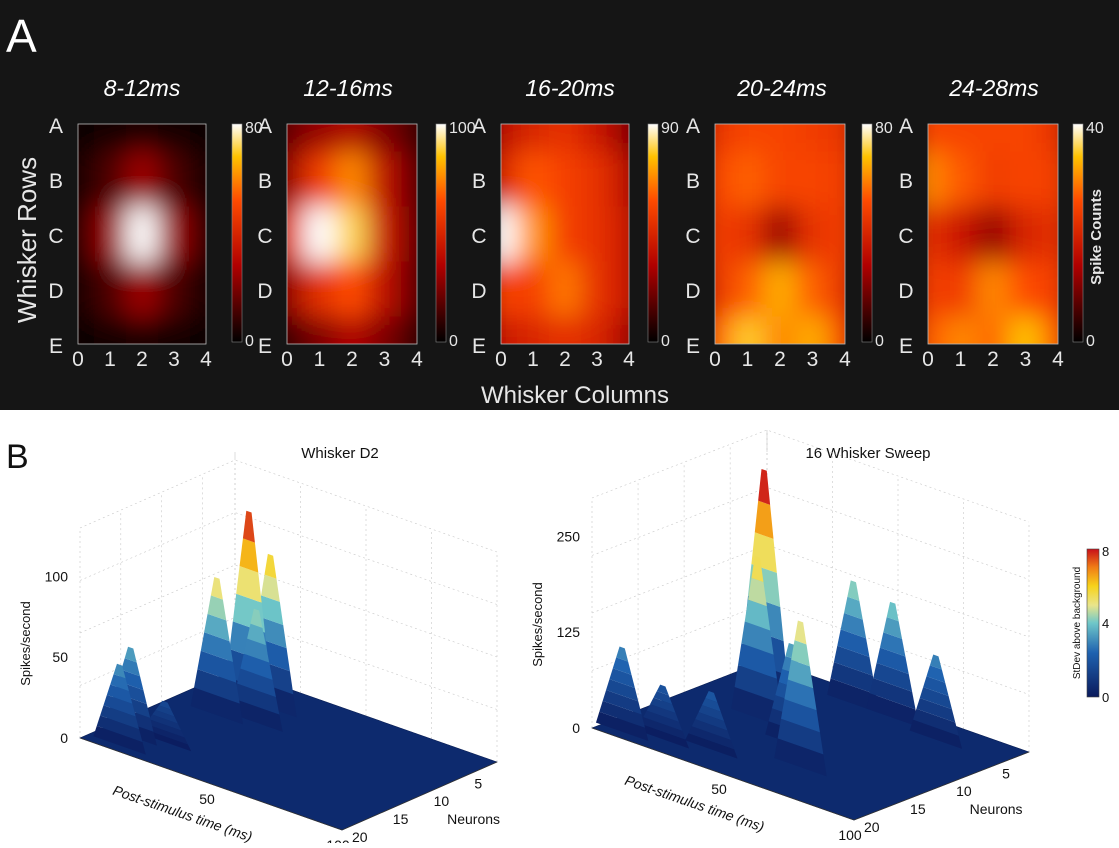 The height and width of the screenshot is (848, 1119). What do you see at coordinates (1026, 359) in the screenshot?
I see `column-tick-label: 3` at bounding box center [1026, 359].